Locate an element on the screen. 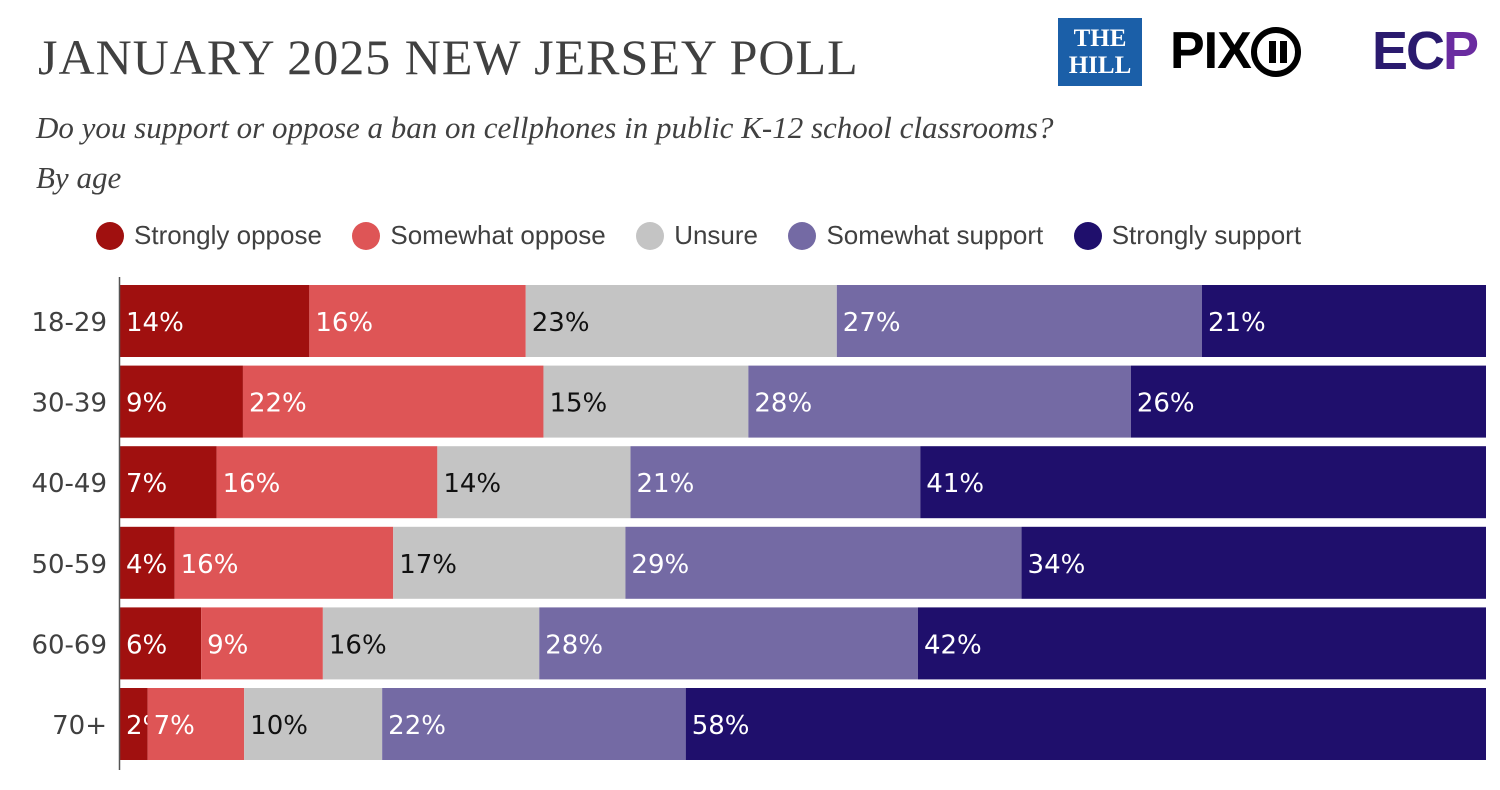  data-label-18-29-strongly-oppose: 14% is located at coordinates (155, 323).